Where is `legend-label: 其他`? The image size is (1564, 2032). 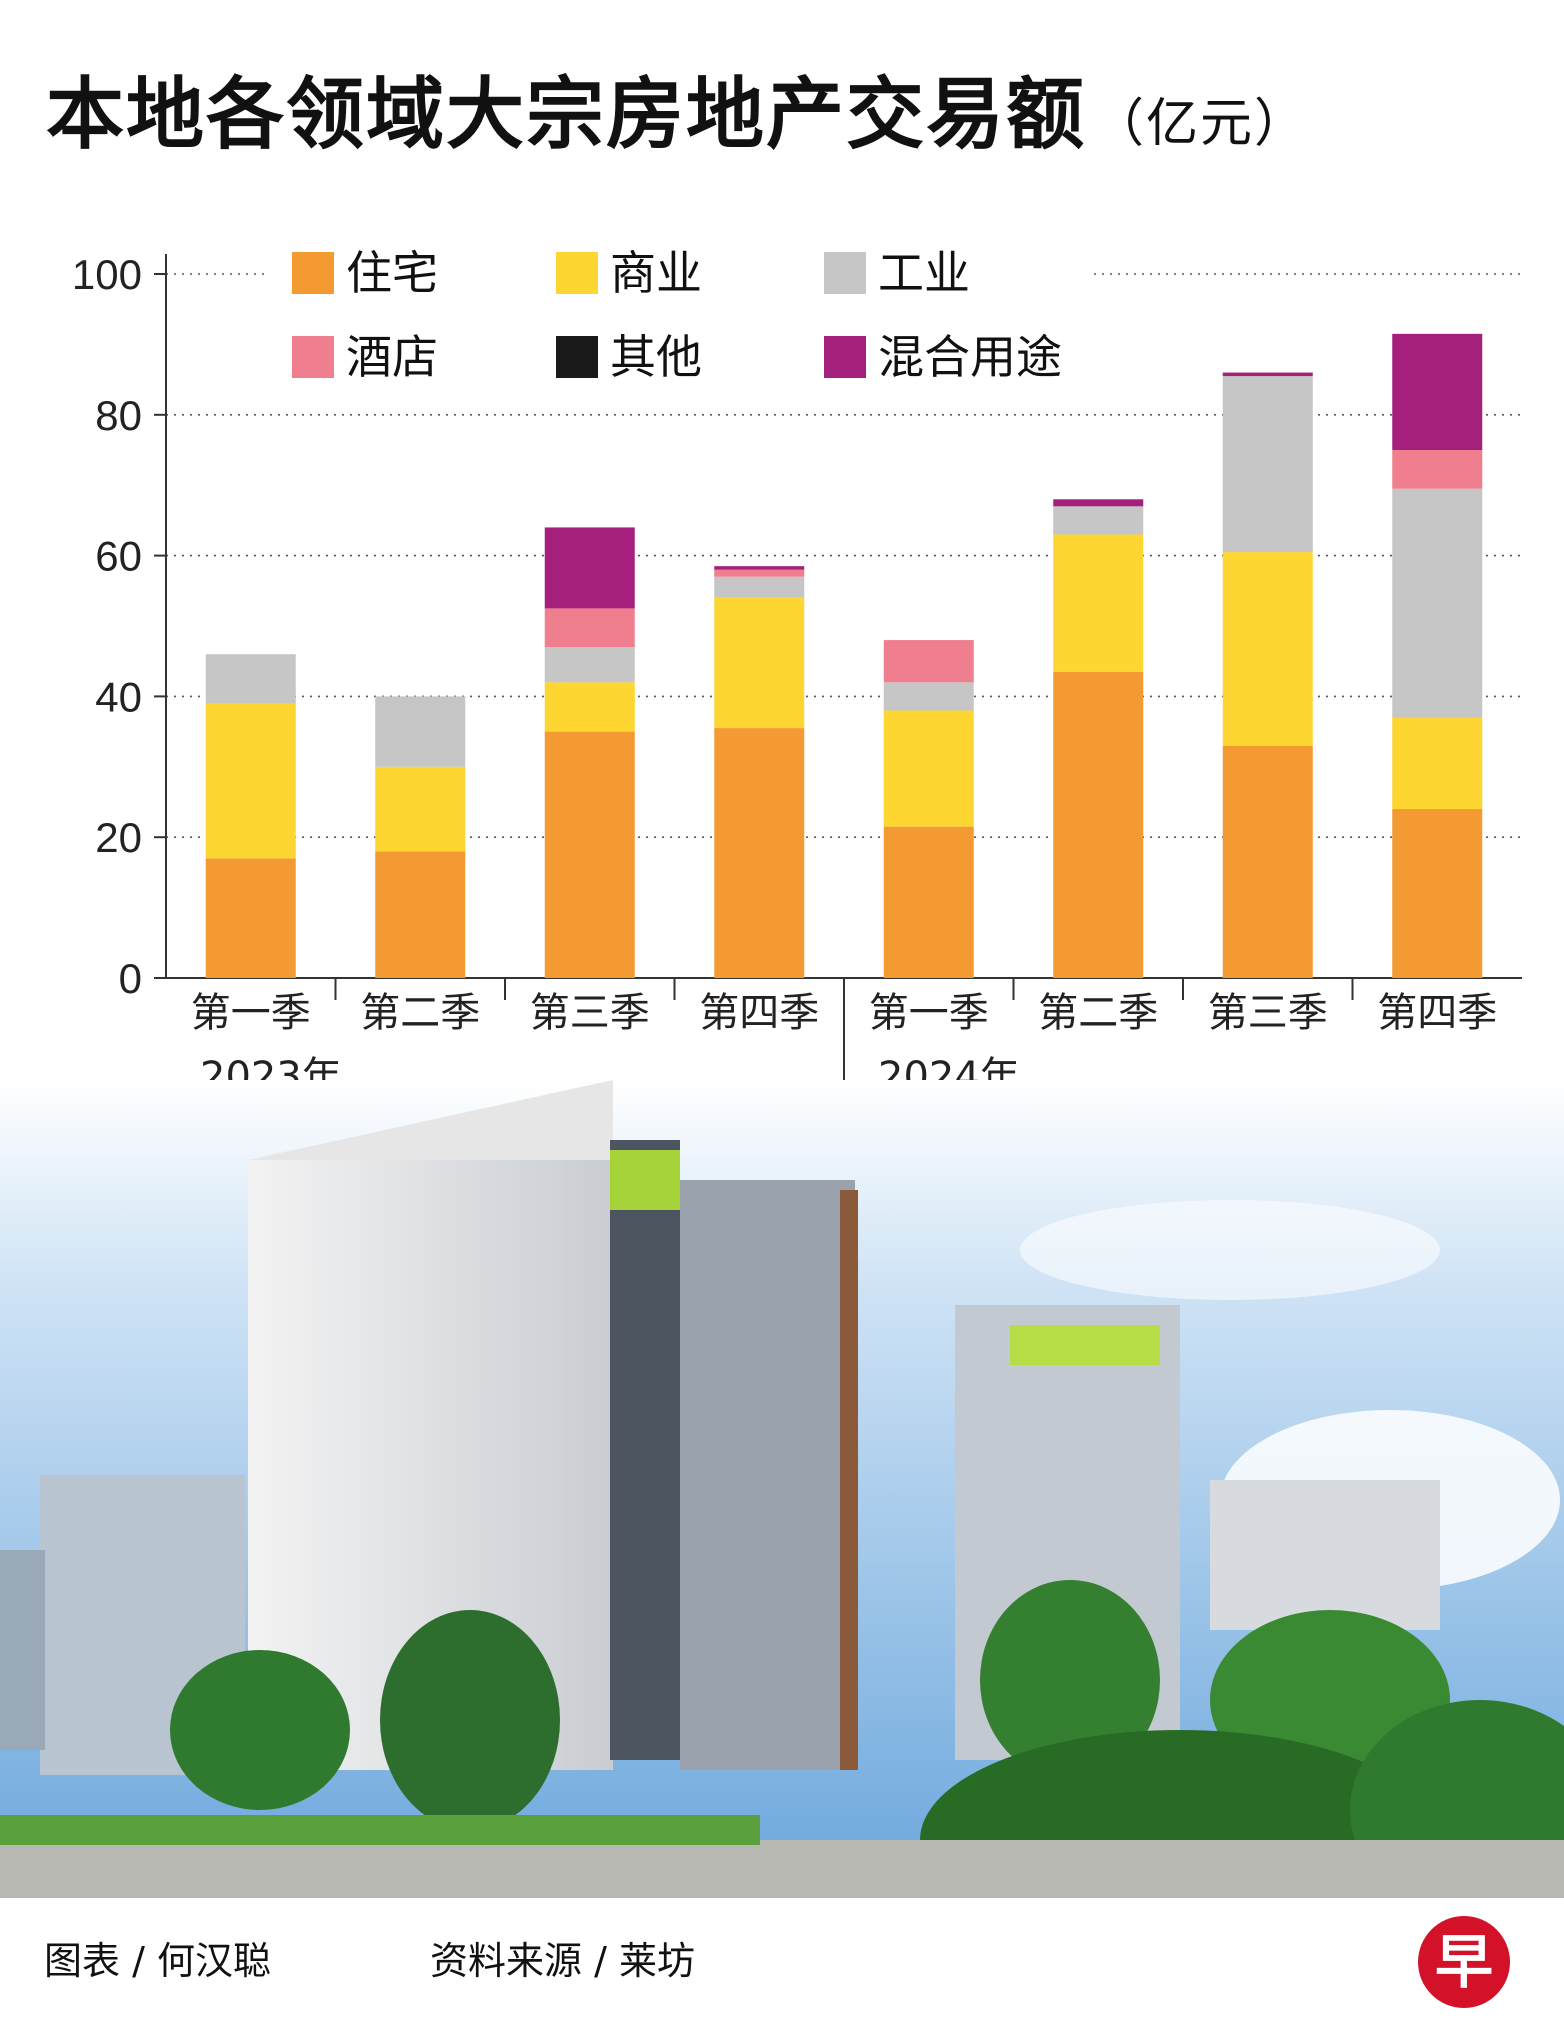 legend-label: 其他 is located at coordinates (656, 357).